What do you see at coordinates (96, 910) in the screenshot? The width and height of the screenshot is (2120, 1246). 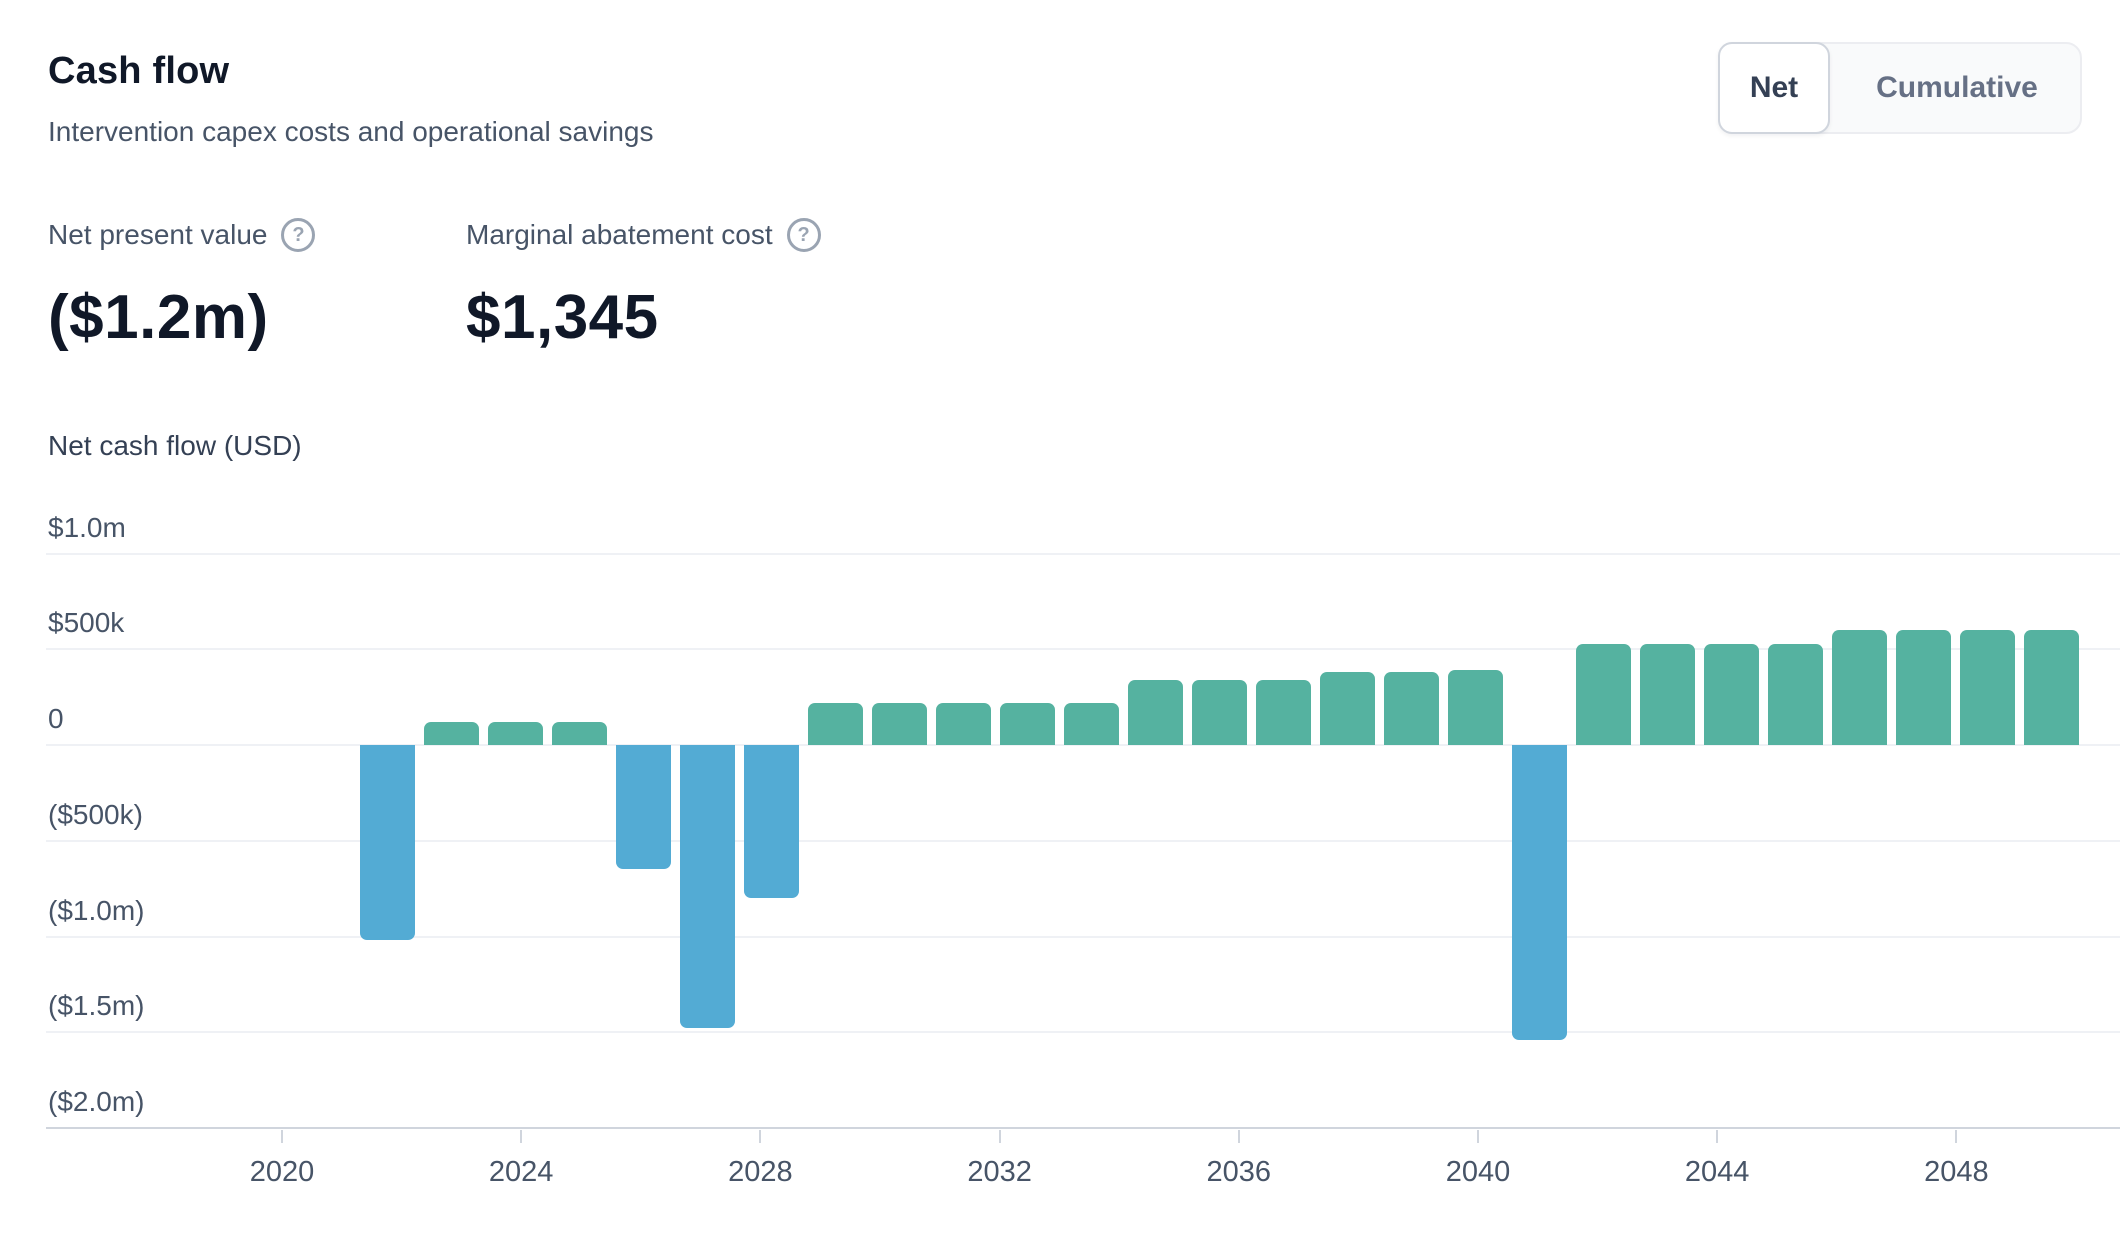 I see `y-axis-label: ($1.0m)` at bounding box center [96, 910].